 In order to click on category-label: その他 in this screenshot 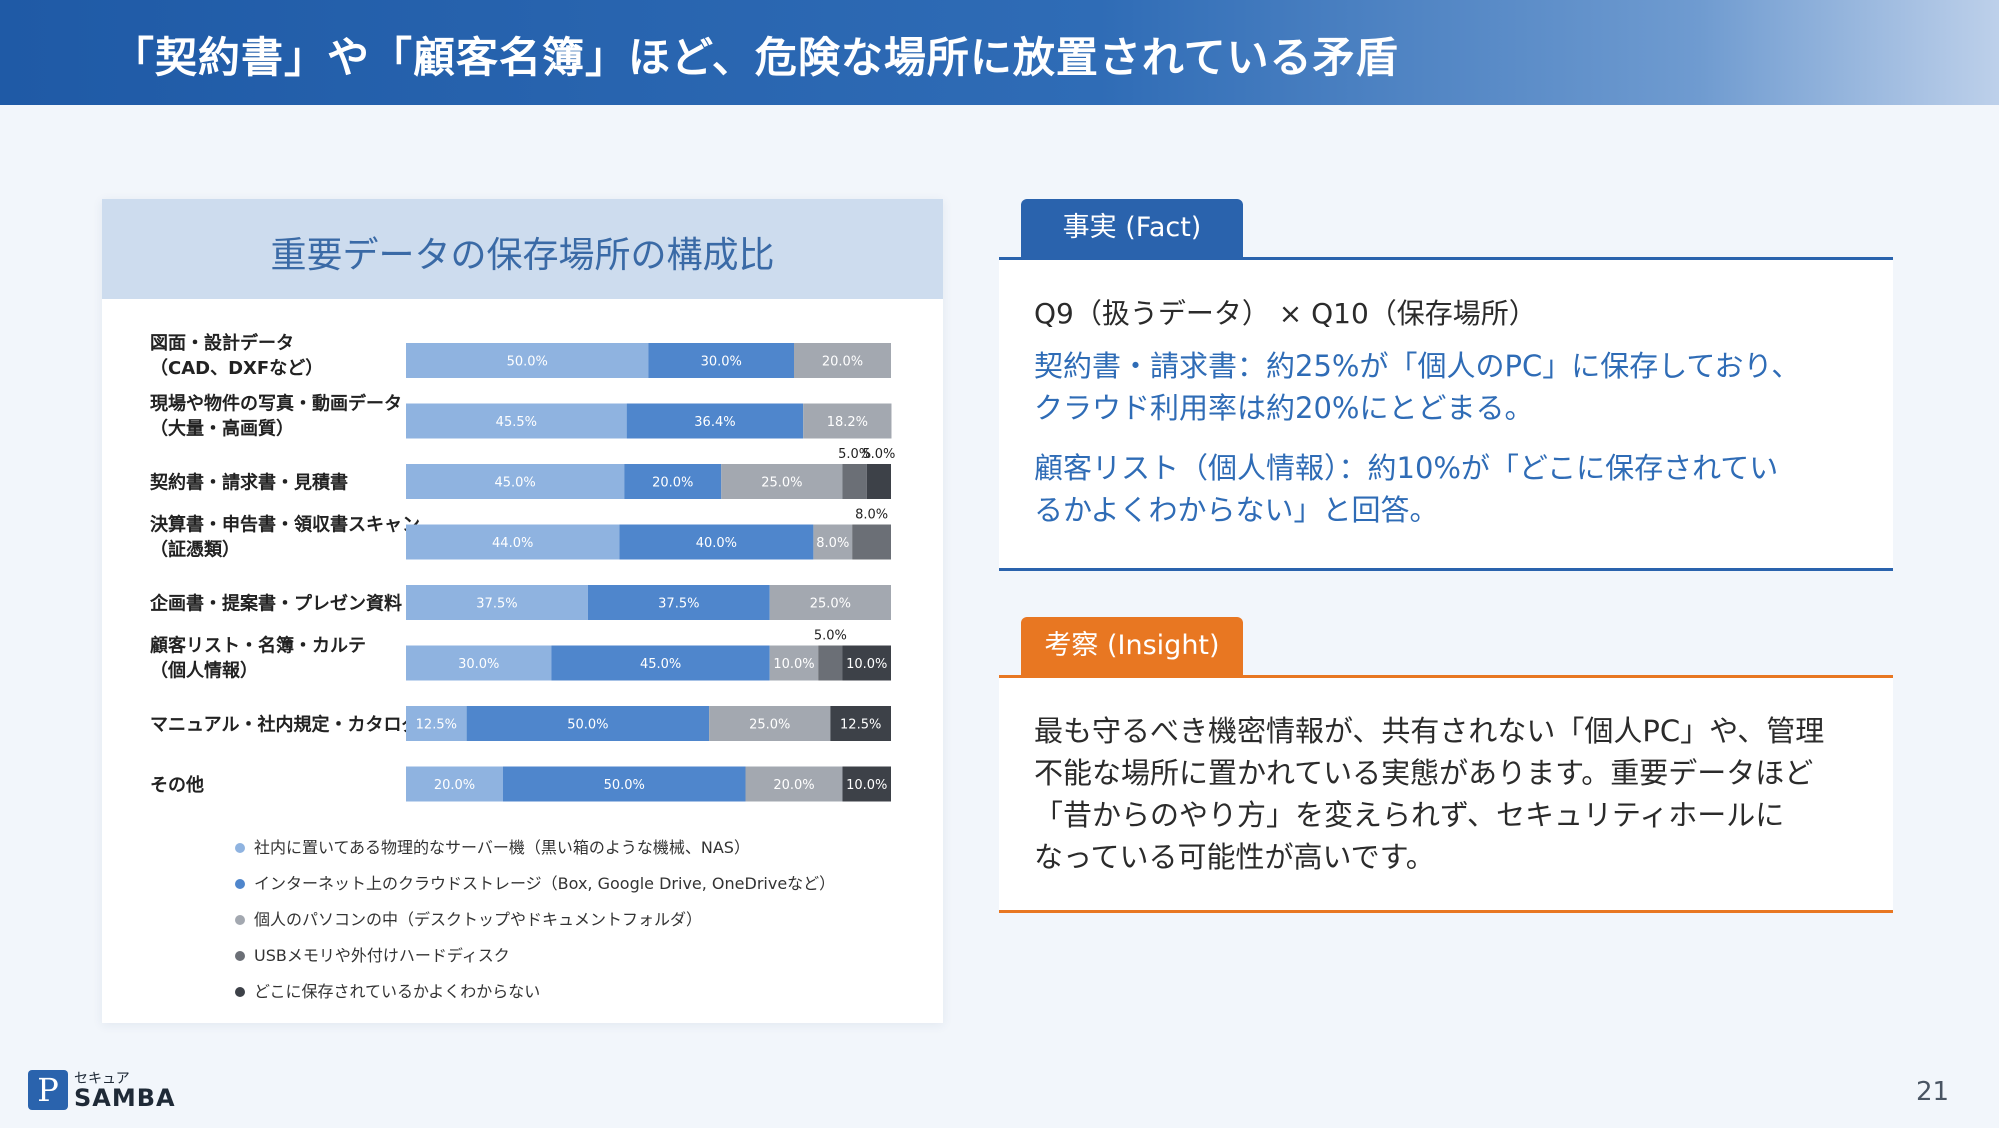, I will do `click(177, 785)`.